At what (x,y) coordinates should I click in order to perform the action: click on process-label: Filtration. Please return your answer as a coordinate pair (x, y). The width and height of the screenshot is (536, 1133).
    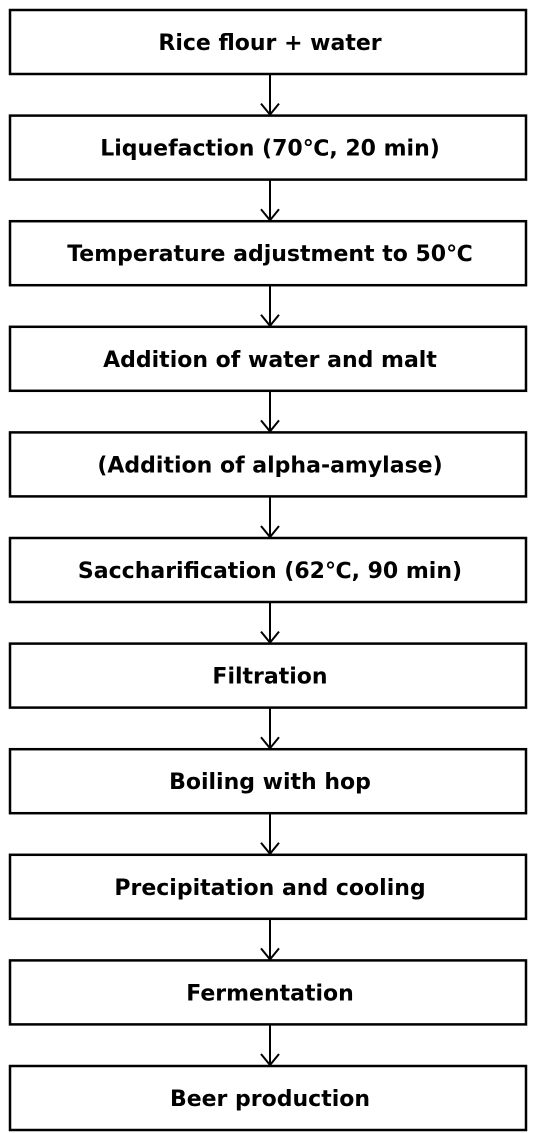
    Looking at the image, I should click on (269, 677).